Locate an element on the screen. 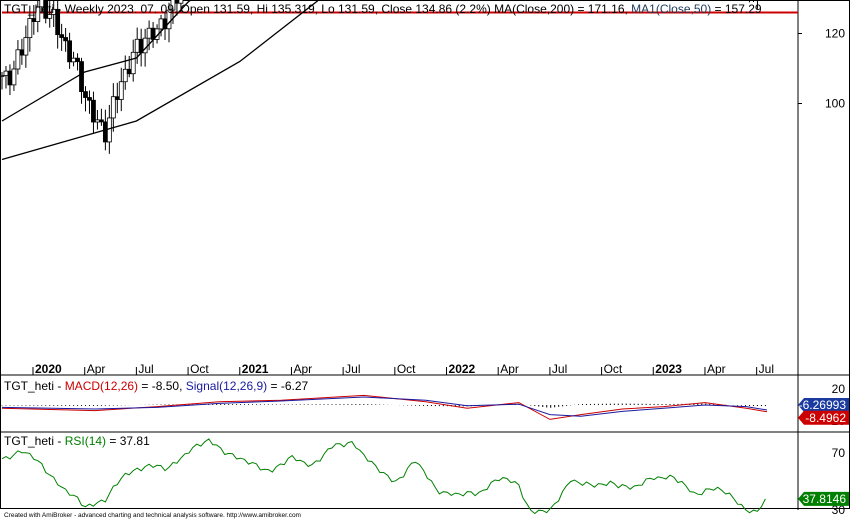 This screenshot has width=850, height=525. ma200-legend-label: MA(Close,200) is located at coordinates (534, 9).